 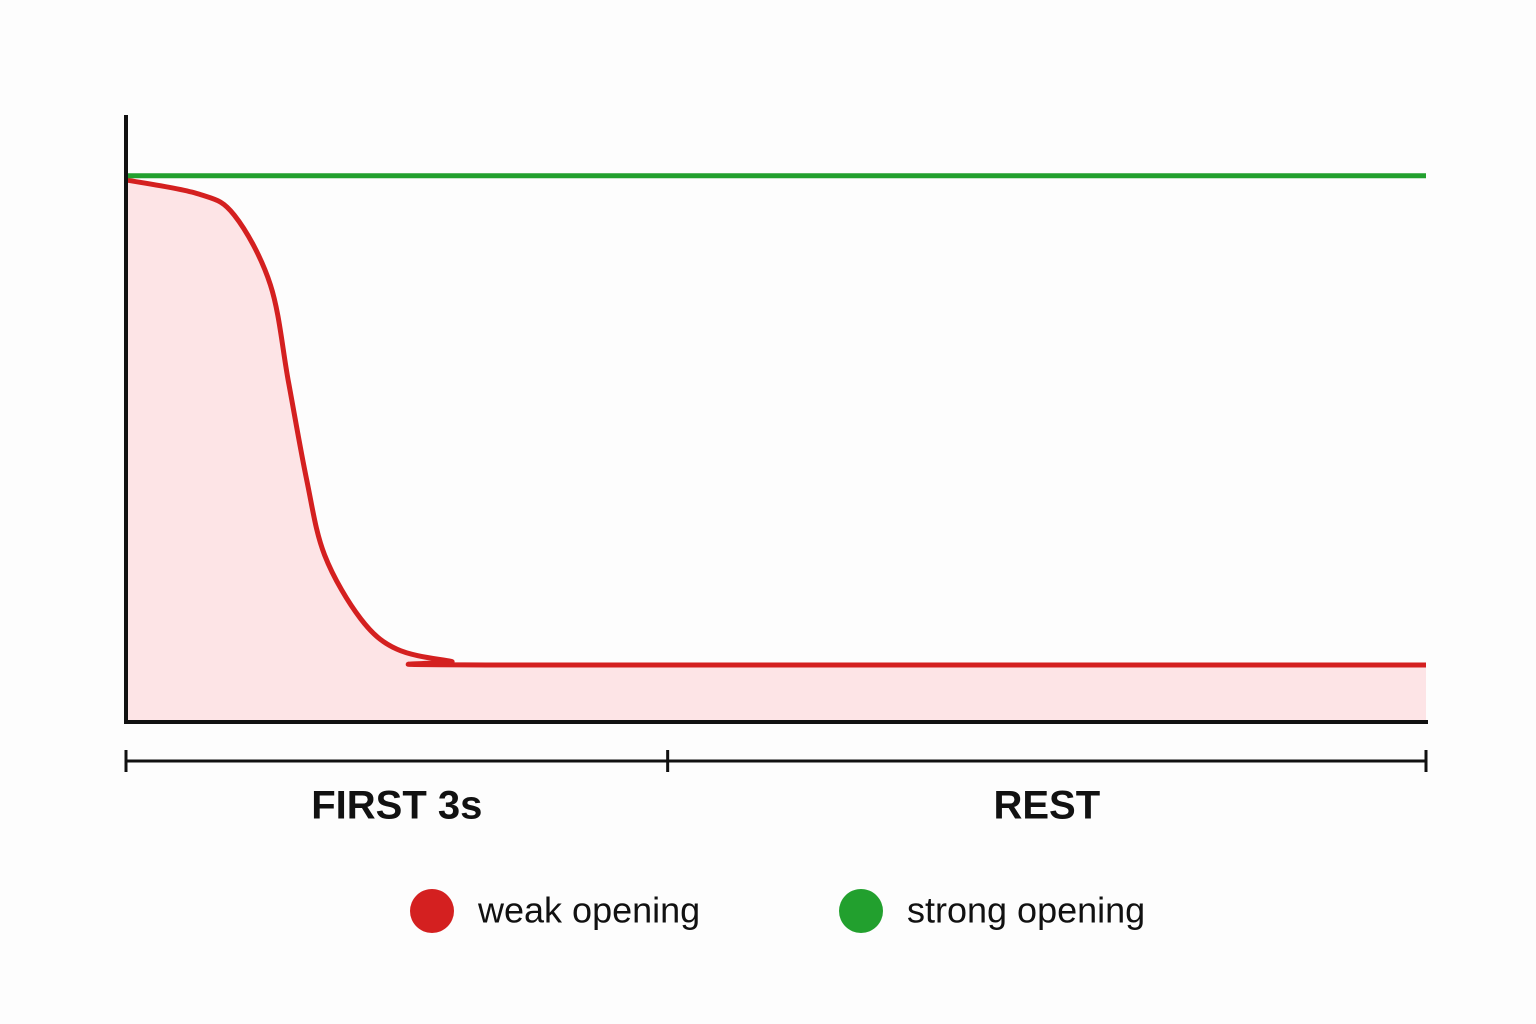 What do you see at coordinates (1026, 910) in the screenshot?
I see `legend-label: strong opening` at bounding box center [1026, 910].